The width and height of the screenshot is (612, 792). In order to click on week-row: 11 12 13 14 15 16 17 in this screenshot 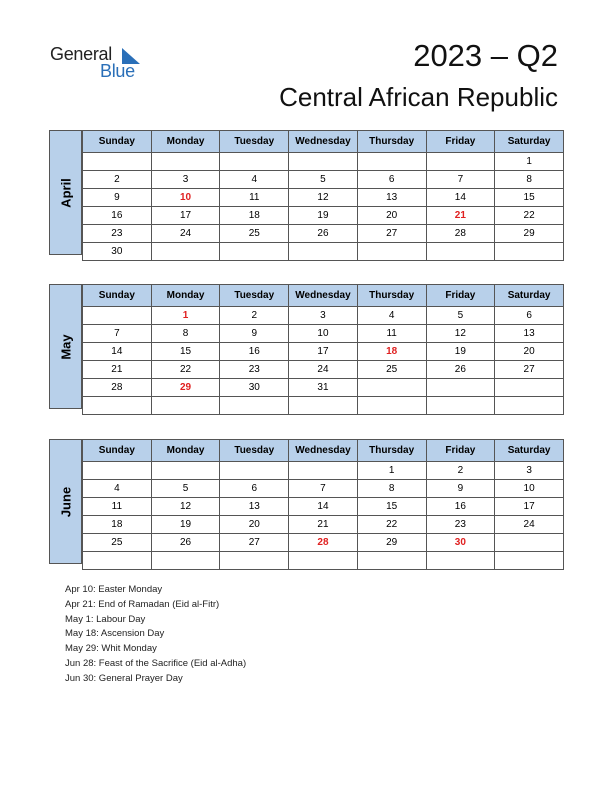, I will do `click(323, 506)`.